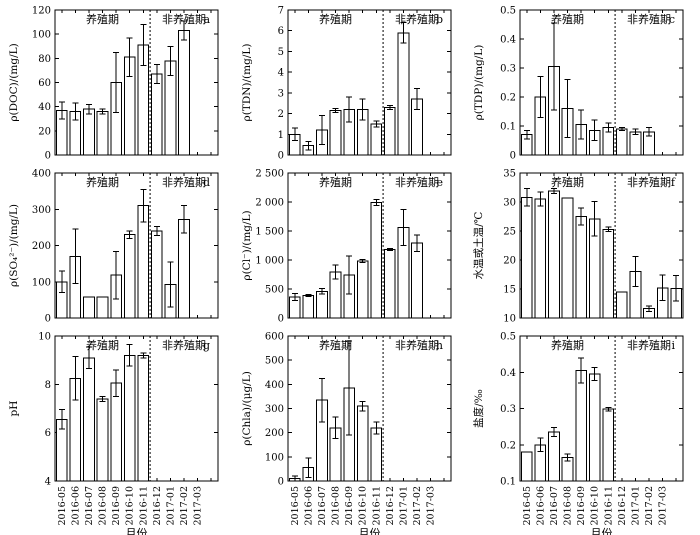 This screenshot has height=535, width=700. Describe the element at coordinates (41, 11) in the screenshot. I see `y-tick-label: 120` at that location.